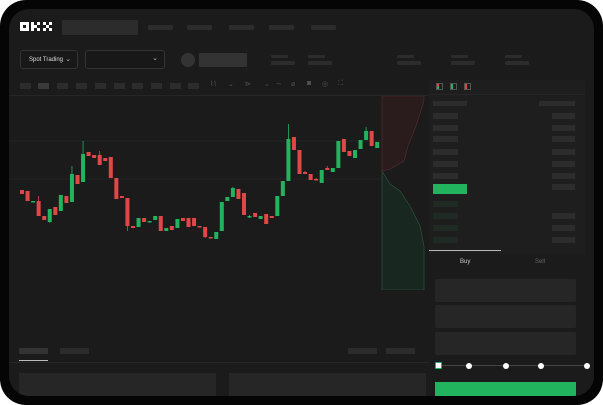 This screenshot has width=603, height=405. Describe the element at coordinates (505, 343) in the screenshot. I see `total-input` at that location.